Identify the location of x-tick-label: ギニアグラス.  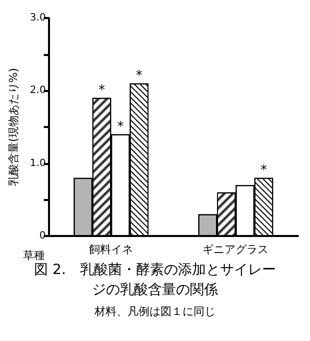
(235, 249).